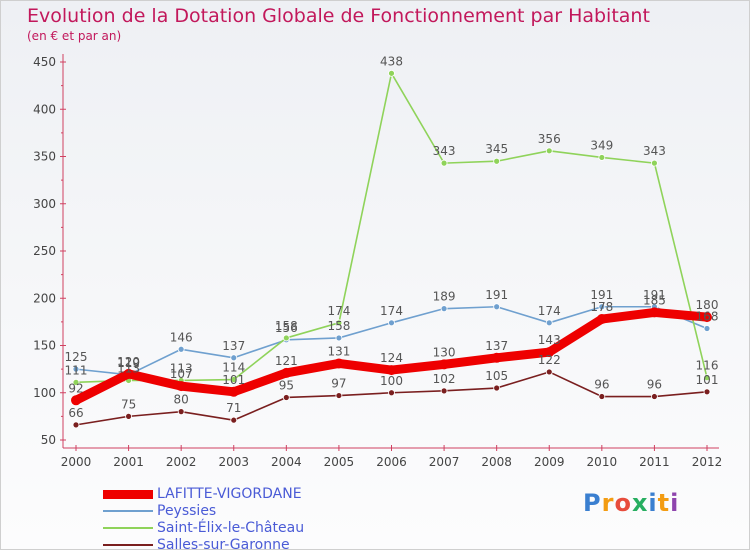 The height and width of the screenshot is (550, 750). Describe the element at coordinates (602, 462) in the screenshot. I see `x-tick-label: 2010` at that location.